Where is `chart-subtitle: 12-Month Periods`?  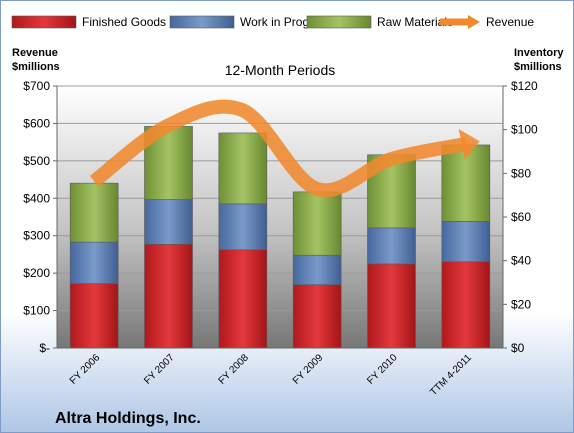
chart-subtitle: 12-Month Periods is located at coordinates (280, 70).